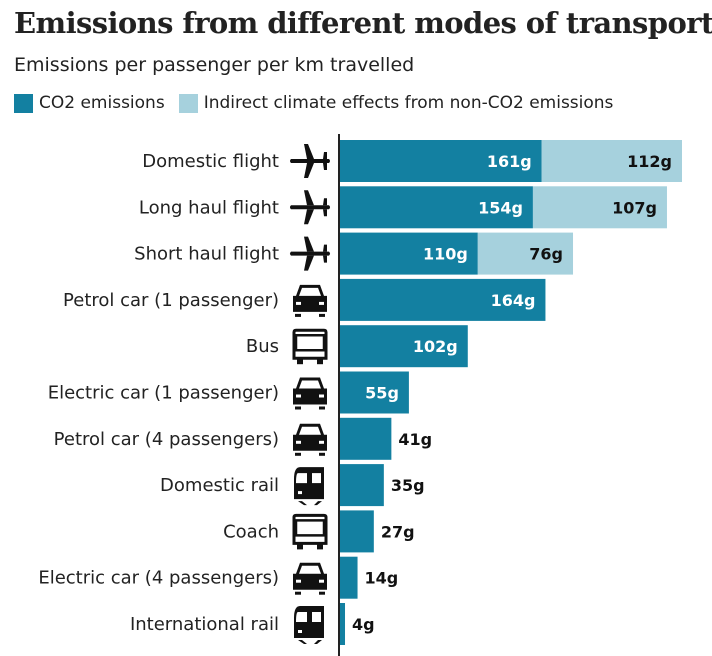 The image size is (712, 656). I want to click on category-label: Long haul flight, so click(209, 207).